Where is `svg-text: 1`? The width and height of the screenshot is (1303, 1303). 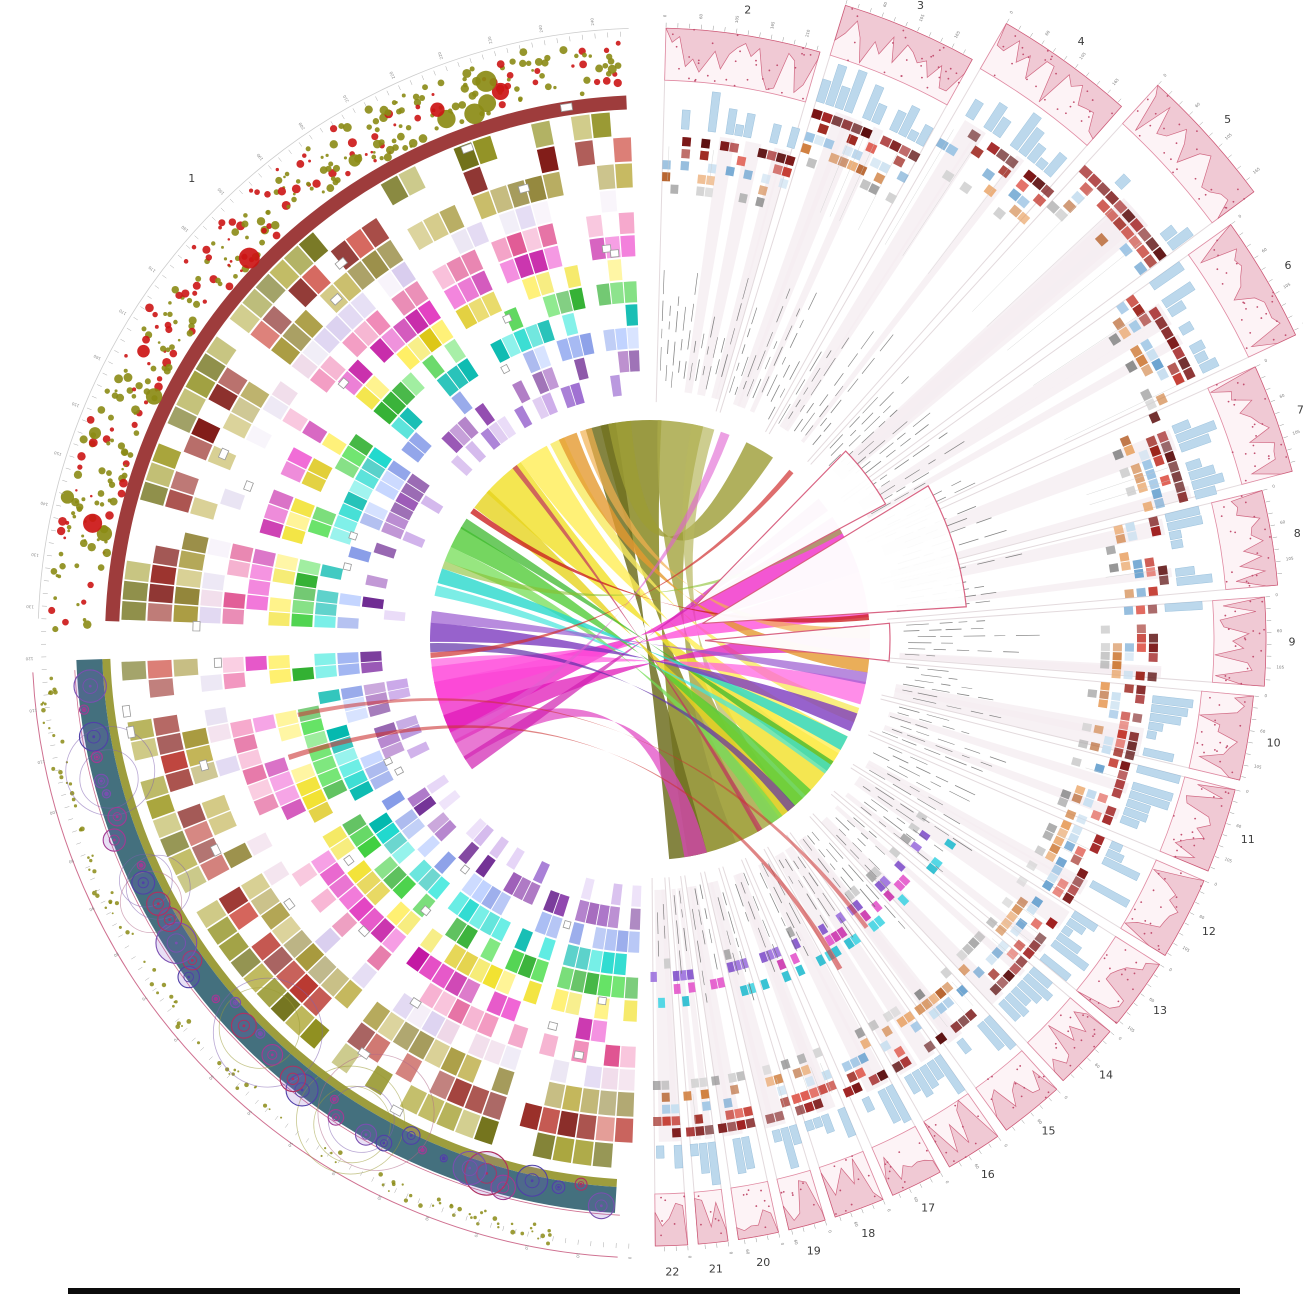
svg-text: 1 is located at coordinates (191, 178).